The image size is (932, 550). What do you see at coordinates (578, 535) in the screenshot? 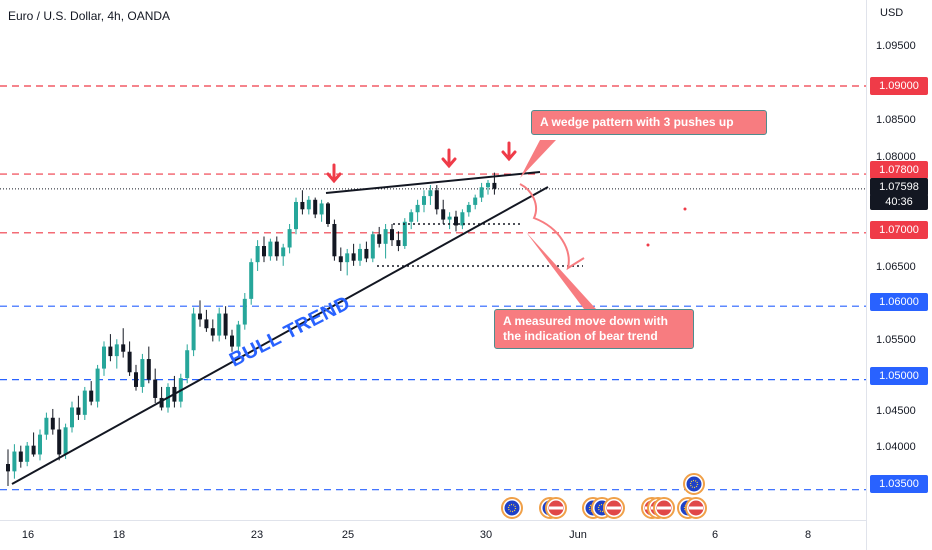
I see `time-label: Jun` at bounding box center [578, 535].